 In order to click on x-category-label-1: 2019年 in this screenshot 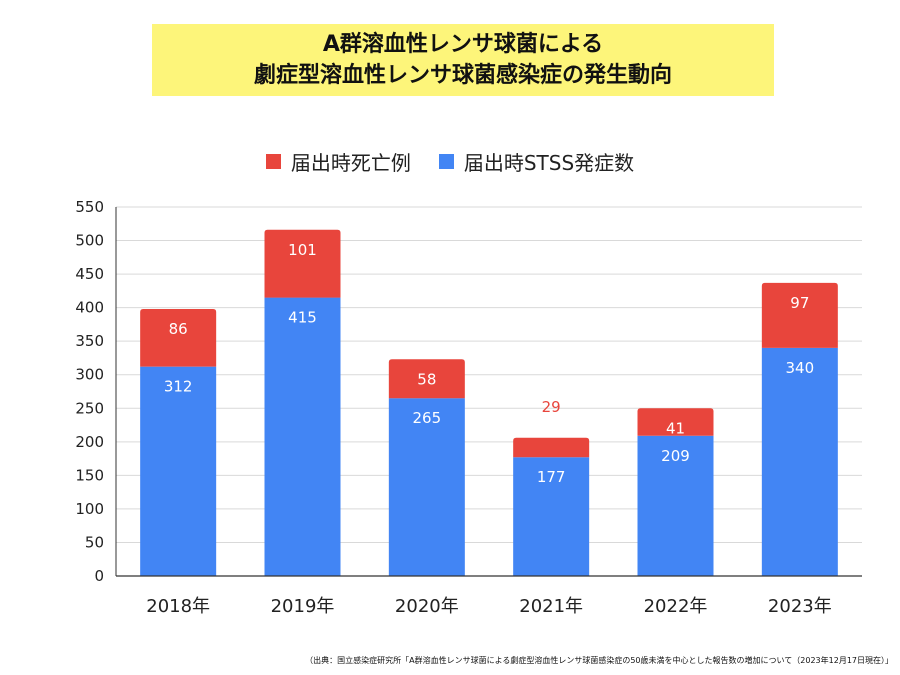, I will do `click(303, 606)`.